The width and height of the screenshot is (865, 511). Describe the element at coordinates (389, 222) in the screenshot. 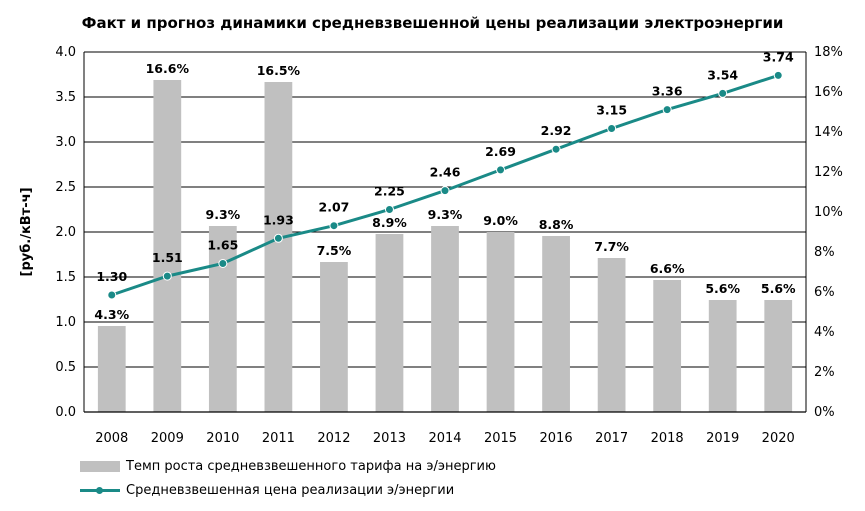

I see `bar-data-label: 8.9%` at that location.